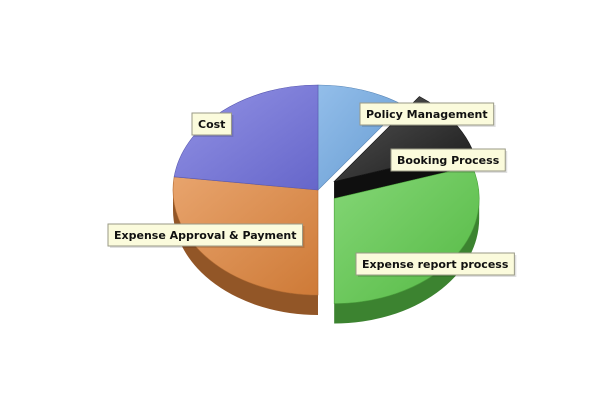 This screenshot has width=600, height=400. I want to click on label-text-cost: Cost, so click(211, 124).